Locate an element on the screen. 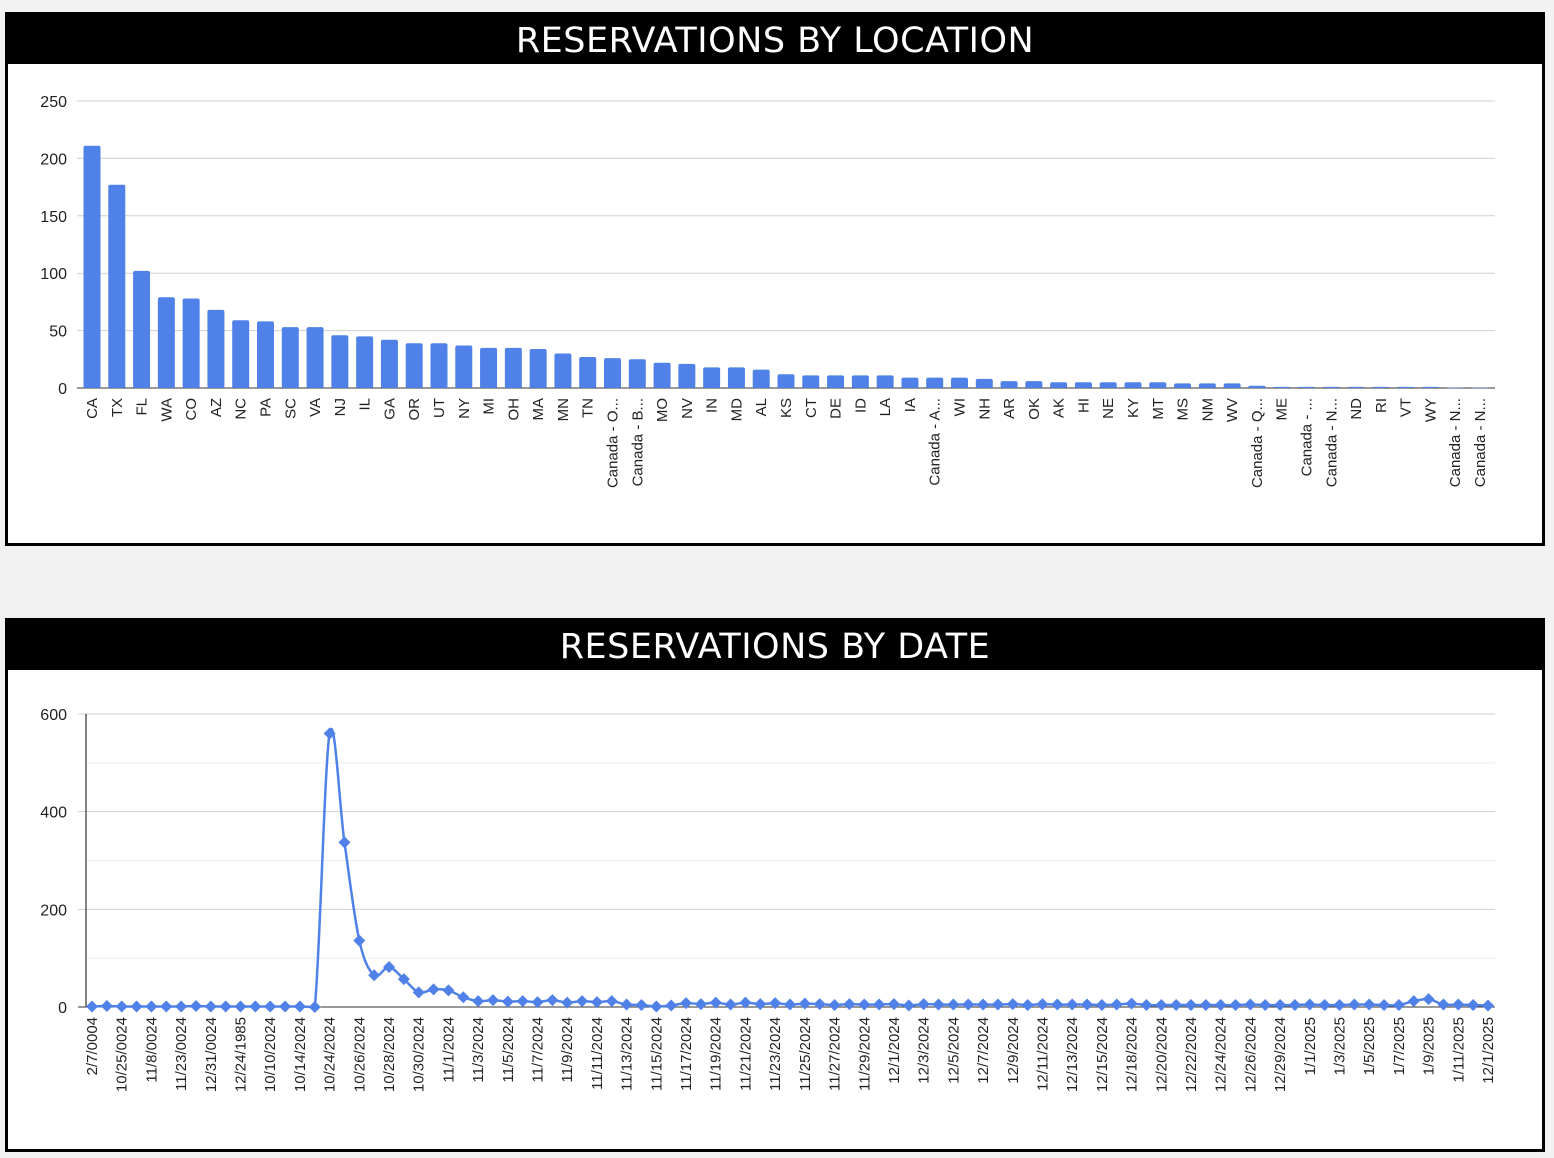  x-tick-label: 12/31/0024 is located at coordinates (211, 1054).